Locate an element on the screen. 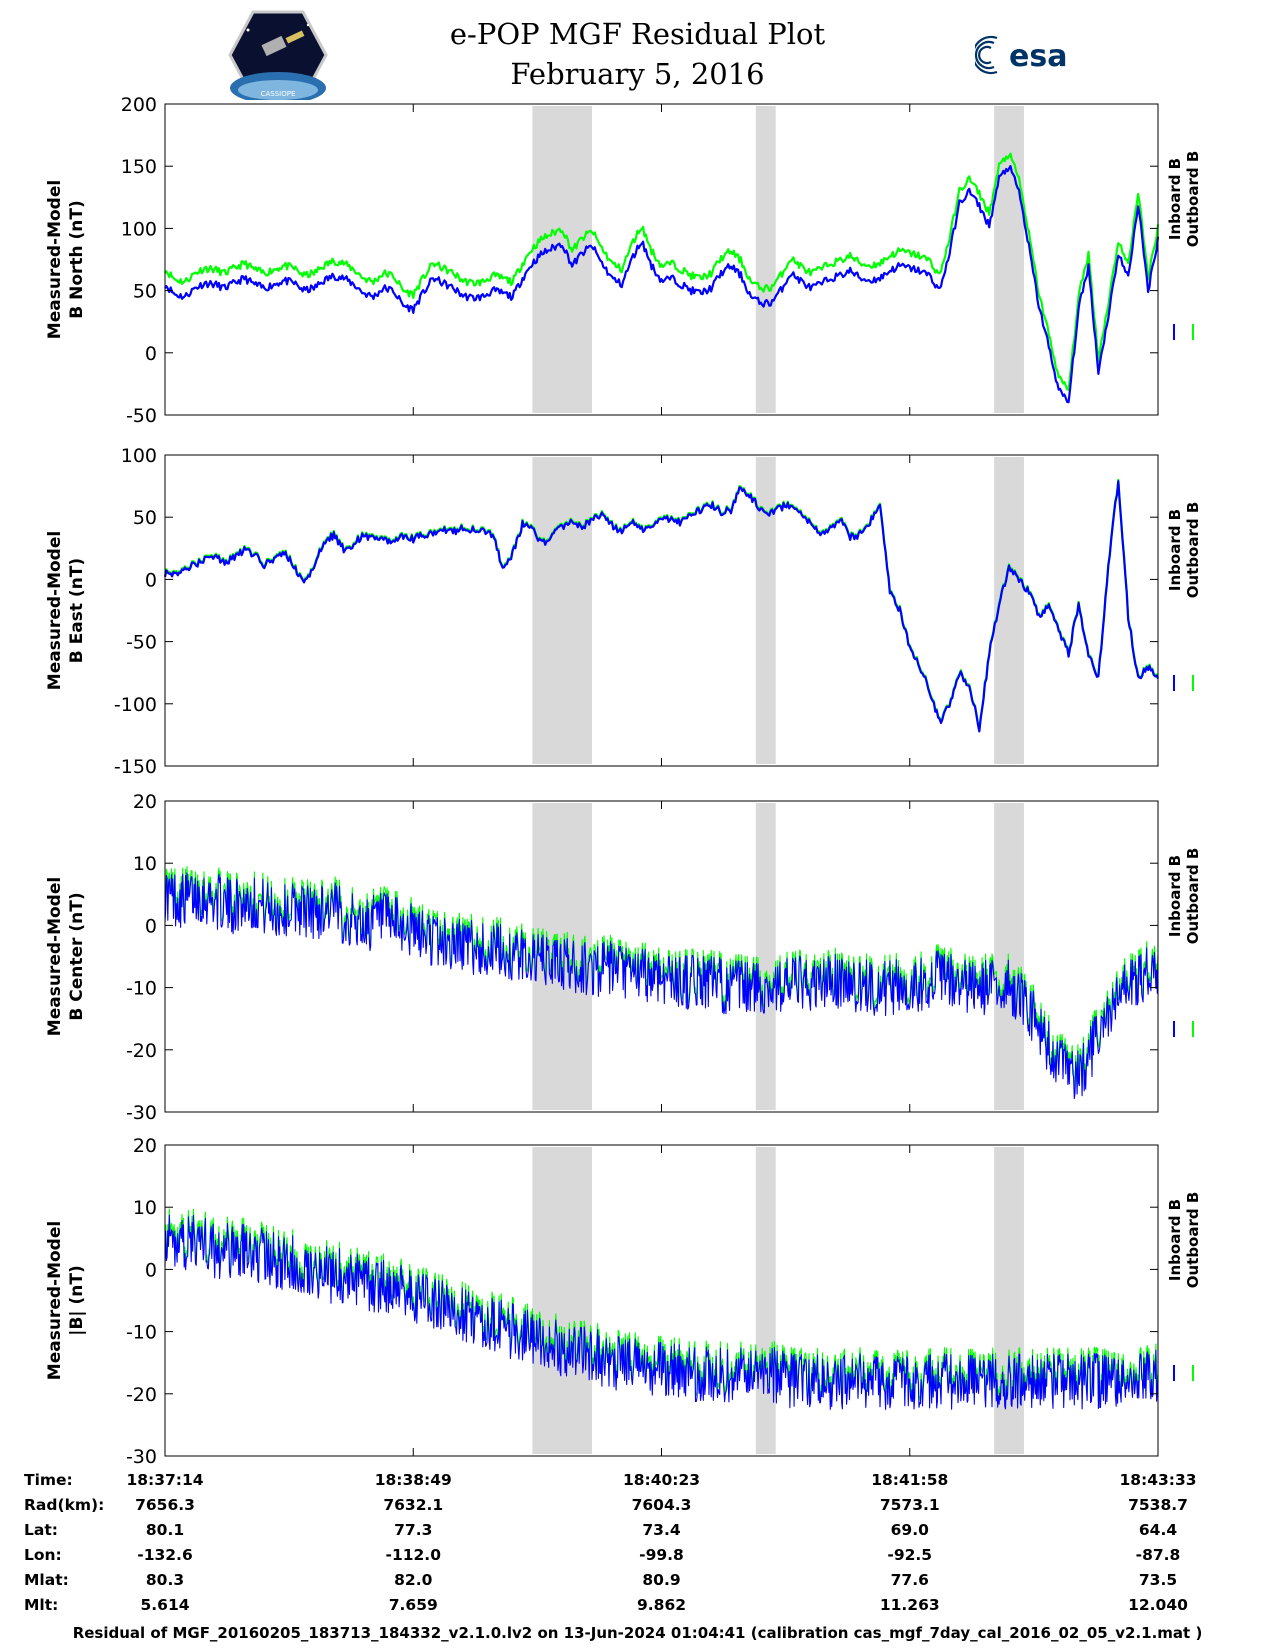  series-outboard-b-line is located at coordinates (662, 271).